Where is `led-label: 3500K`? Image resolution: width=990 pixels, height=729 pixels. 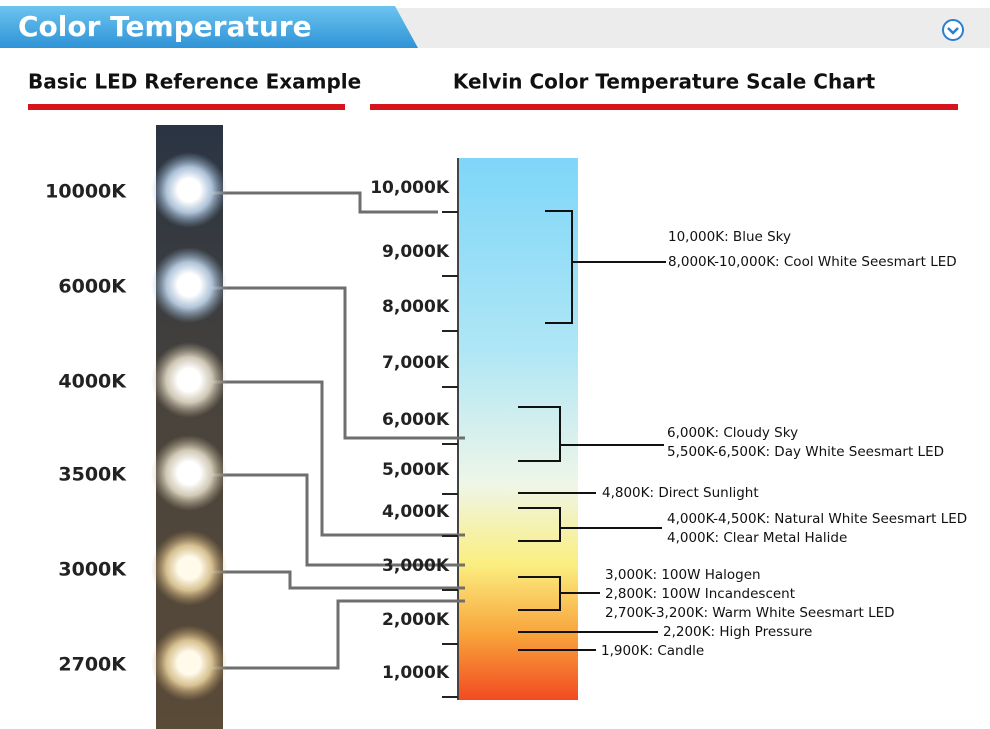 led-label: 3500K is located at coordinates (92, 475).